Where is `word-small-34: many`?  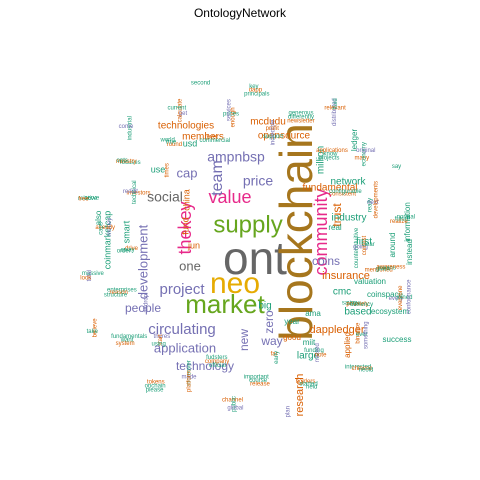 word-small-34: many is located at coordinates (361, 158).